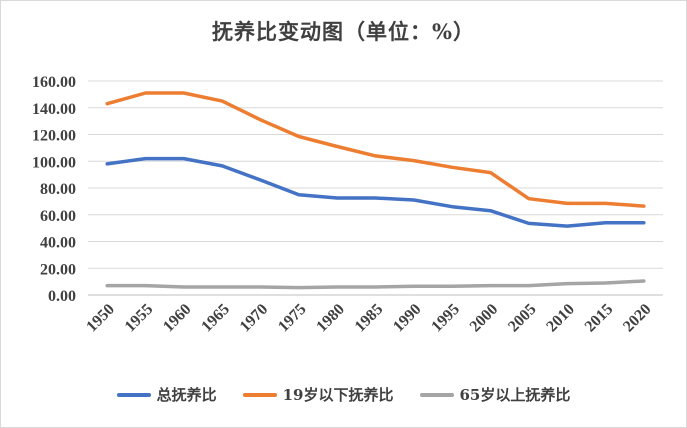 The image size is (687, 428). Describe the element at coordinates (58, 243) in the screenshot. I see `y-tick-label: 40.00` at that location.